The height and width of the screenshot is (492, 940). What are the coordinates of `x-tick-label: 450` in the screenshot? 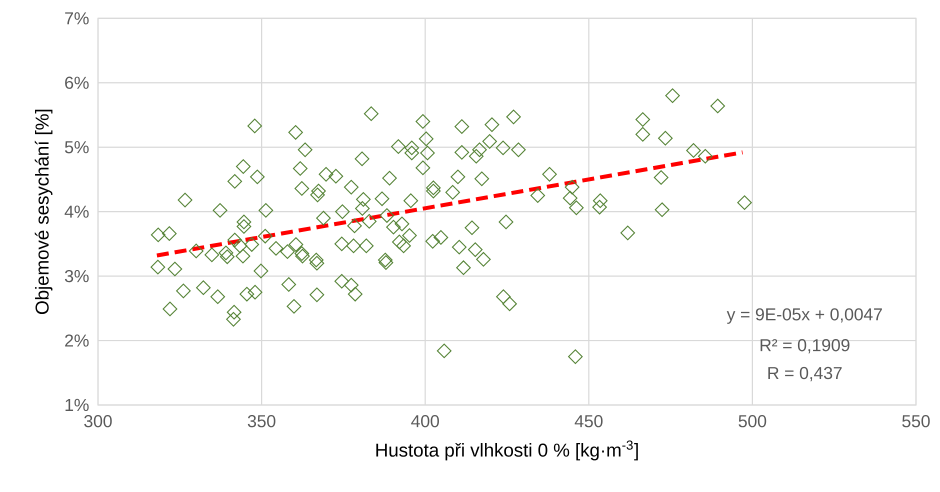 It's located at (588, 421).